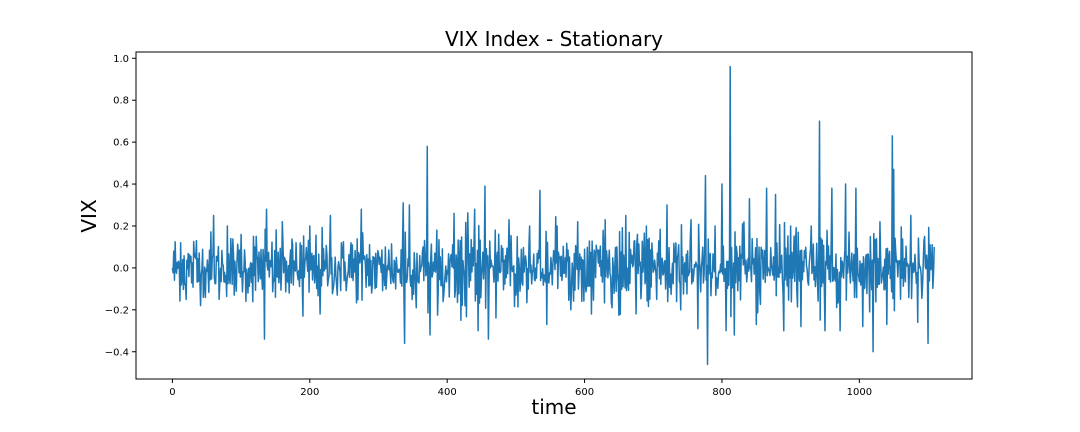 The image size is (1080, 432). Describe the element at coordinates (172, 392) in the screenshot. I see `x-tick-label: 0` at that location.